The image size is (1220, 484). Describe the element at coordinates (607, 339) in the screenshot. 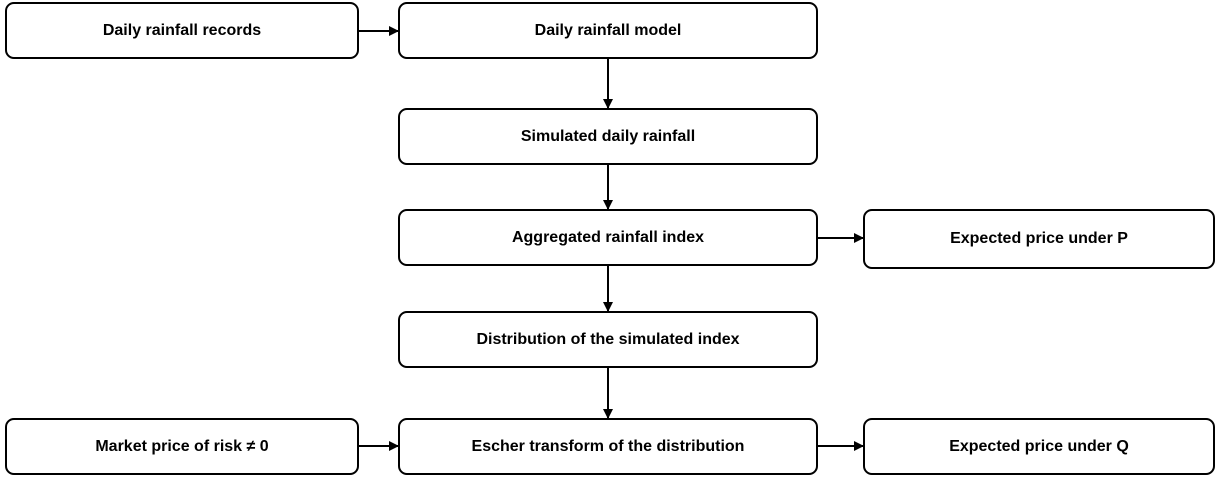

I see `node-label: Distribution of the simulated index` at that location.